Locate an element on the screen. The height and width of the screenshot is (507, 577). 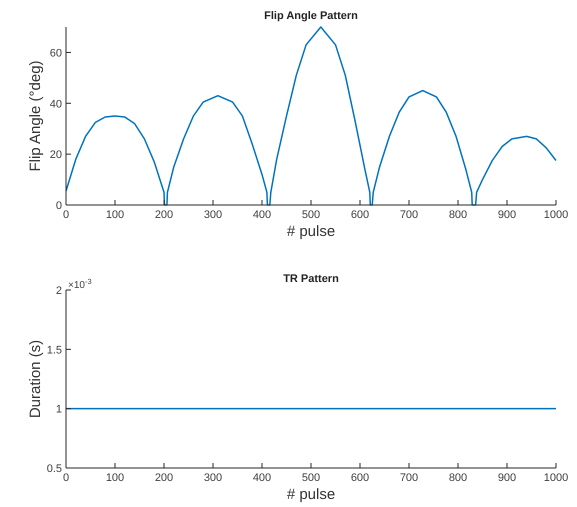
chart-title: Flip Angle Pattern is located at coordinates (311, 16).